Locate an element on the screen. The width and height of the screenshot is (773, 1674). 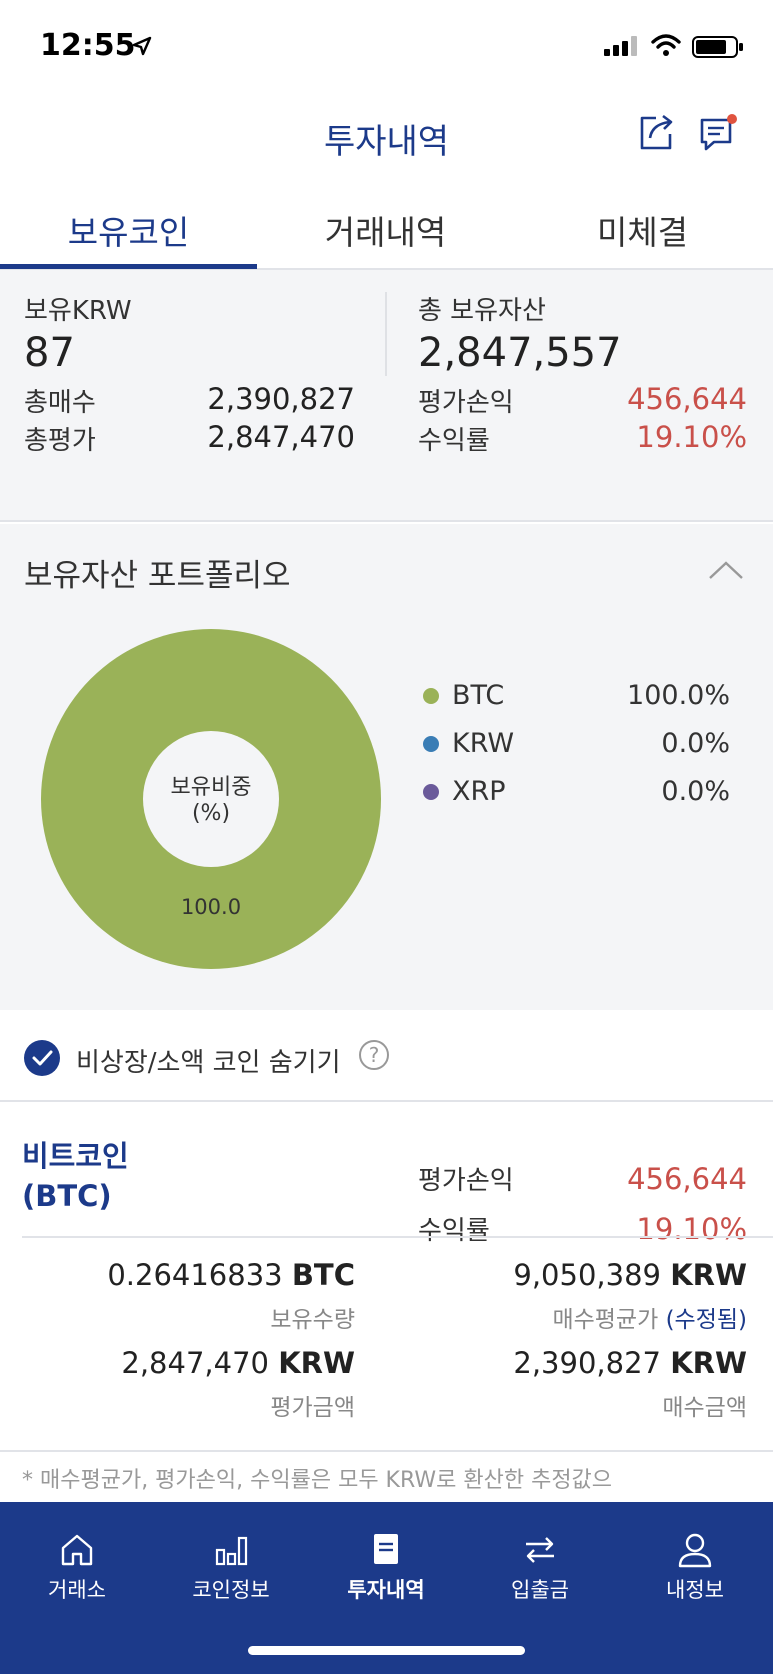
bar-chart-icon is located at coordinates (231, 1551).